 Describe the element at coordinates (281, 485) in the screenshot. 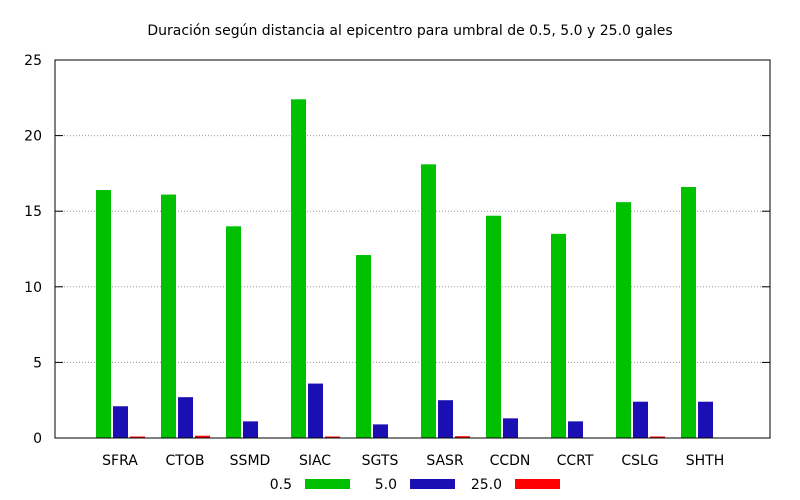

I see `legend-label: 0.5` at that location.